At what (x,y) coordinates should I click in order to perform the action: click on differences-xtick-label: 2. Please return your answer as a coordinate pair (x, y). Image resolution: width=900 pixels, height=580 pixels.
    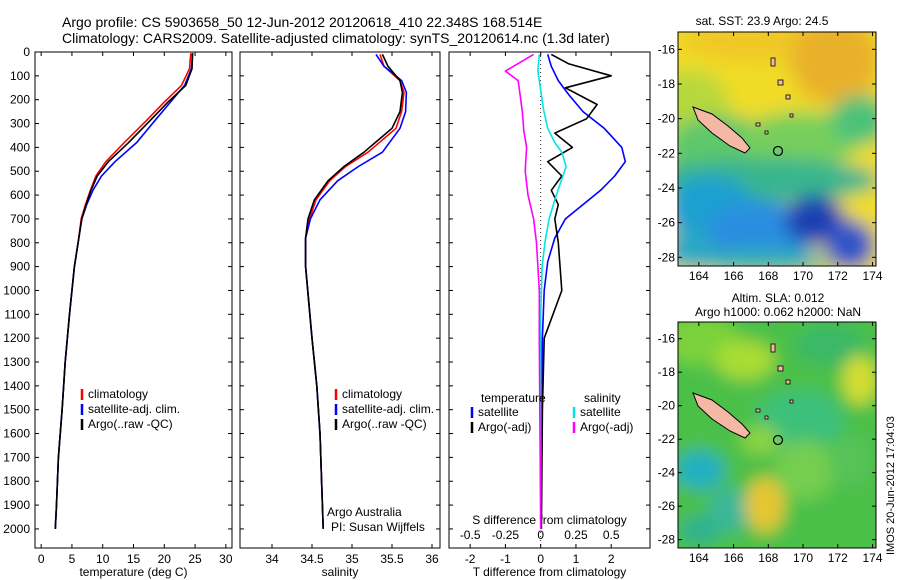
    Looking at the image, I should click on (611, 559).